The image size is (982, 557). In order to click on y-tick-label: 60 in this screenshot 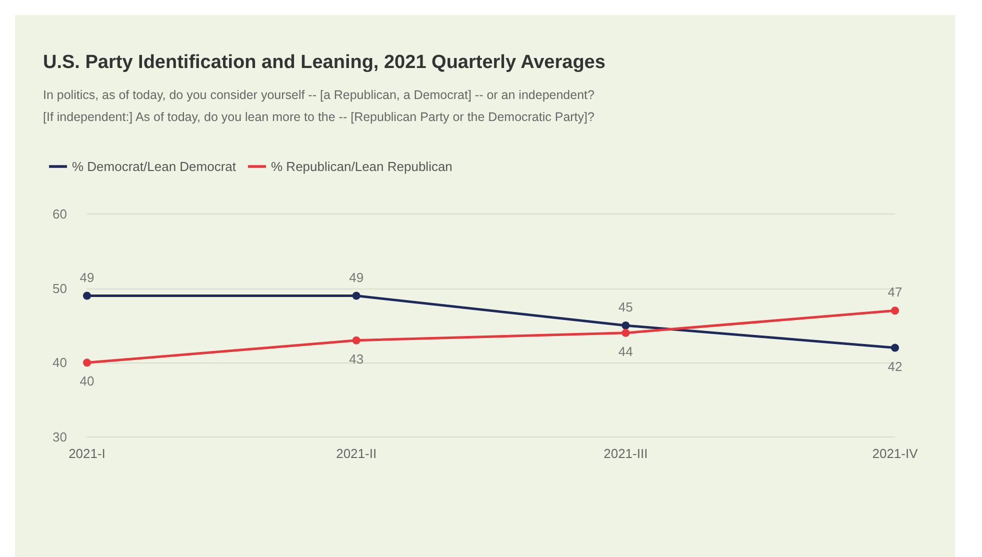, I will do `click(59, 214)`.